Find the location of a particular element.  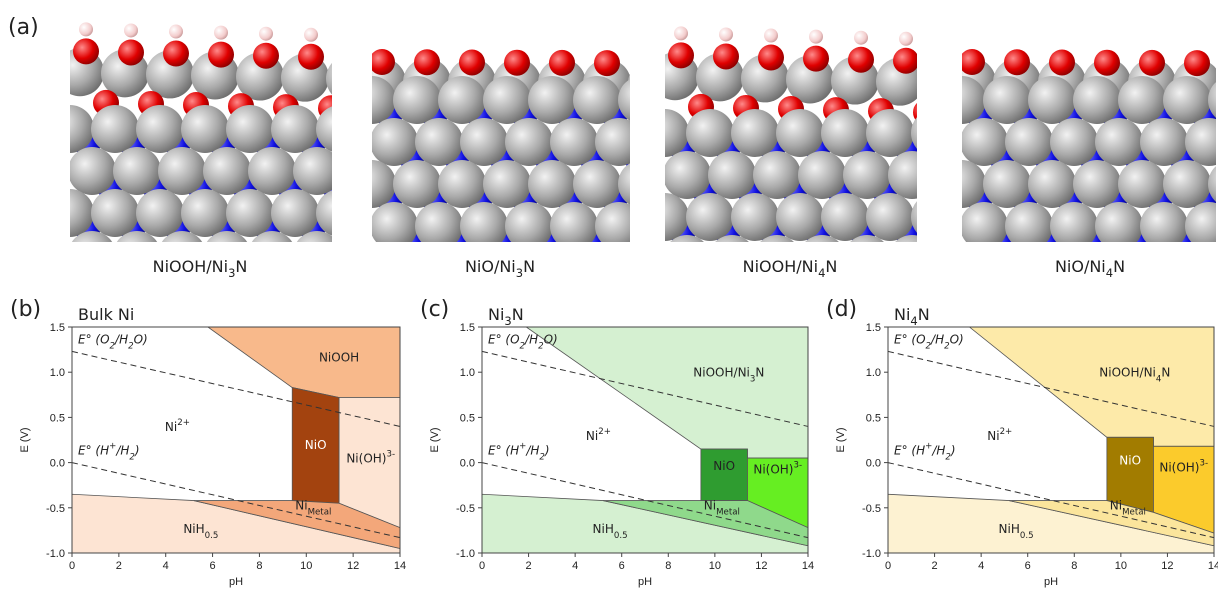

label-part: NiO/Ni is located at coordinates (1080, 266).